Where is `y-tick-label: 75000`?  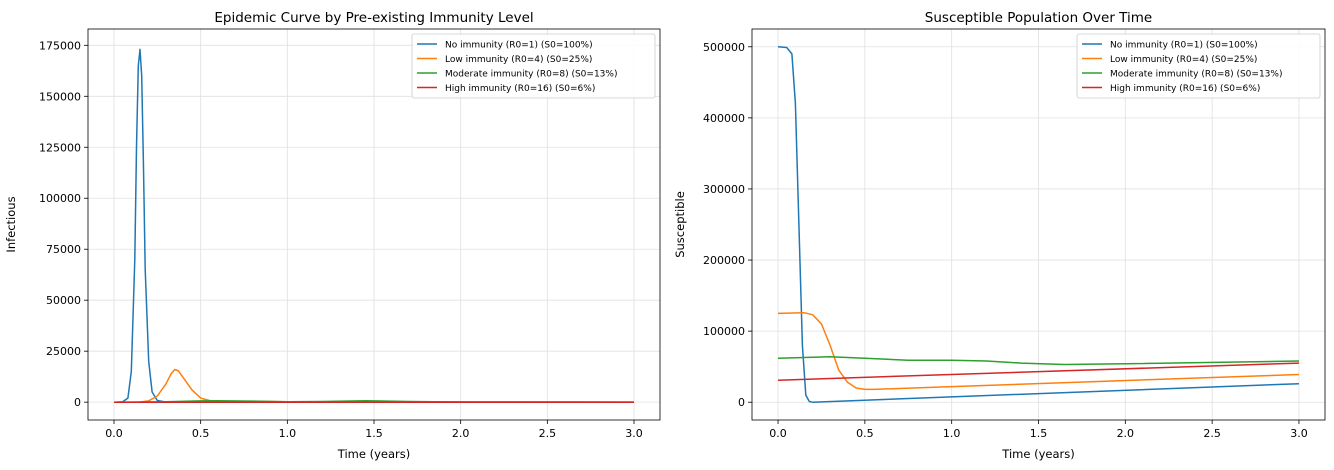 y-tick-label: 75000 is located at coordinates (63, 249).